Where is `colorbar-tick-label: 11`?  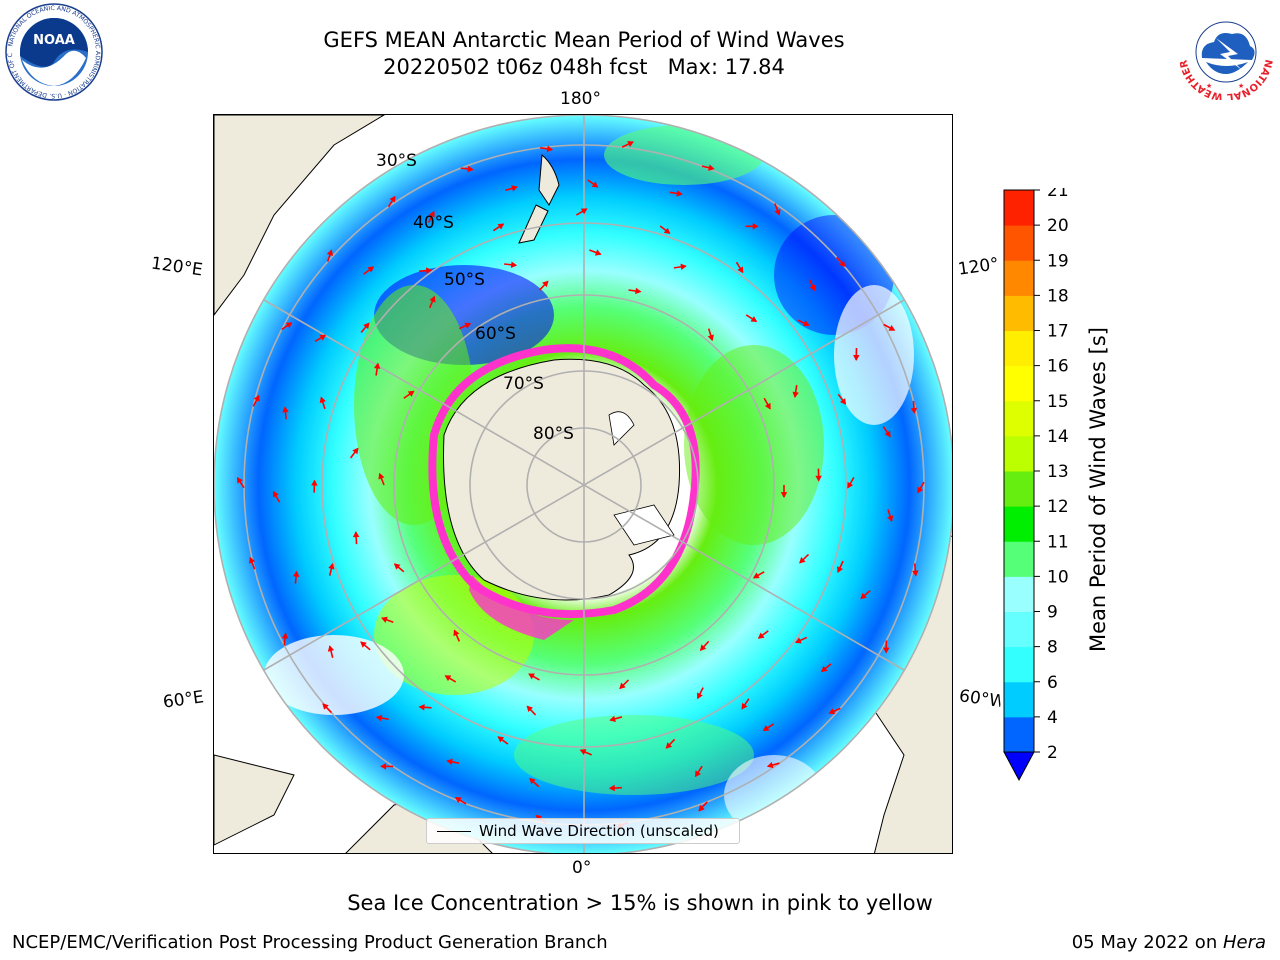
colorbar-tick-label: 11 is located at coordinates (1058, 542).